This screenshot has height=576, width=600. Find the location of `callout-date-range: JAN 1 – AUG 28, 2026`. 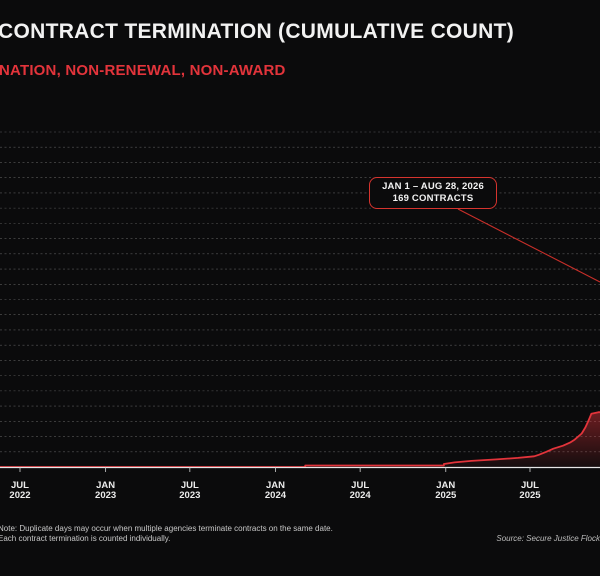

callout-date-range: JAN 1 – AUG 28, 2026 is located at coordinates (433, 186).